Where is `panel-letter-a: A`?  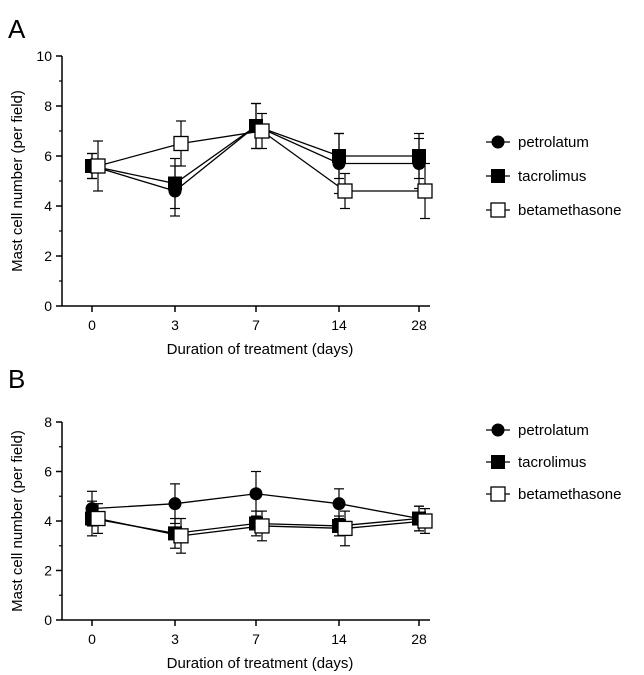 panel-letter-a: A is located at coordinates (17, 29).